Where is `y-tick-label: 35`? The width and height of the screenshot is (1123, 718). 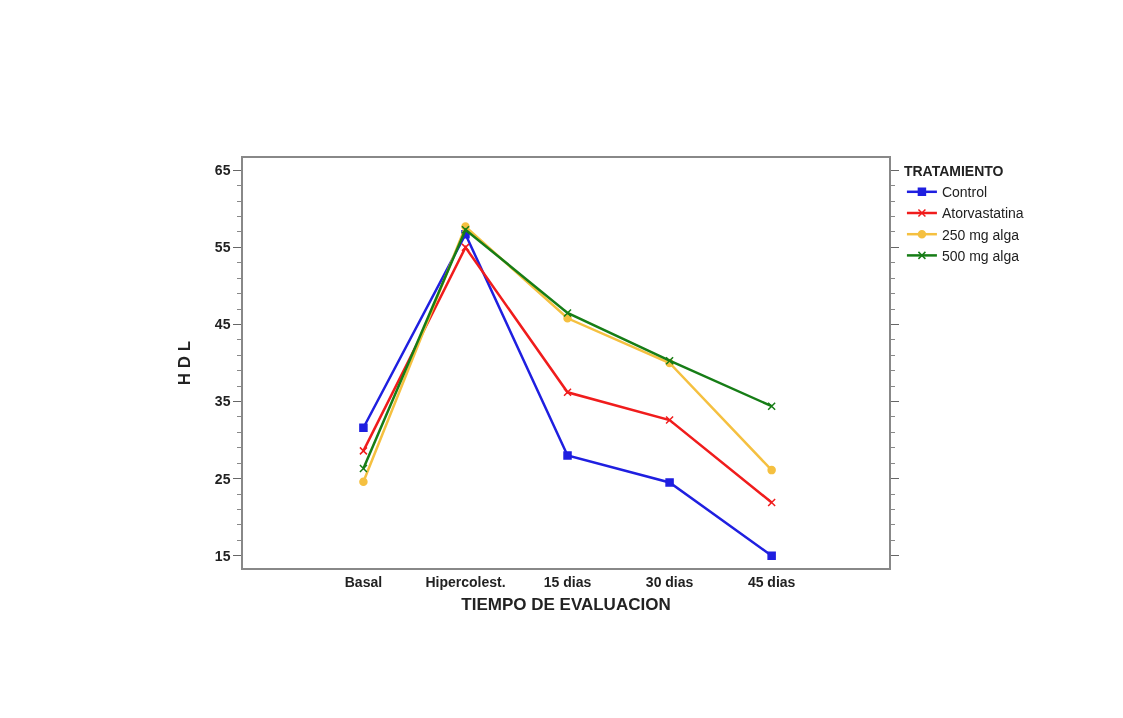 y-tick-label: 35 is located at coordinates (222, 401).